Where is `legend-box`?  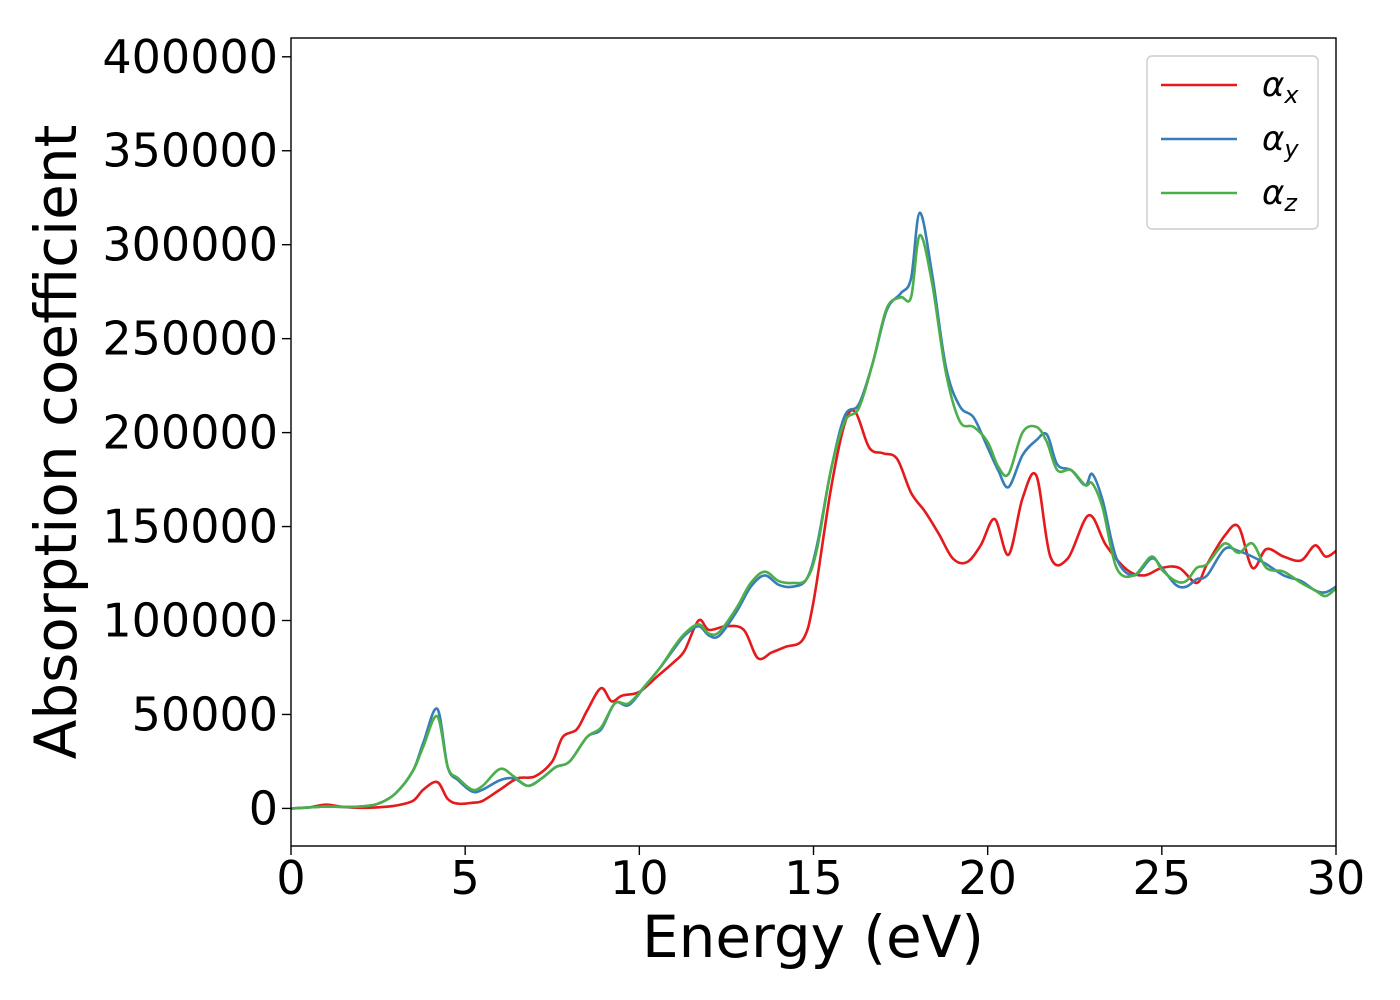
legend-box is located at coordinates (1232, 142).